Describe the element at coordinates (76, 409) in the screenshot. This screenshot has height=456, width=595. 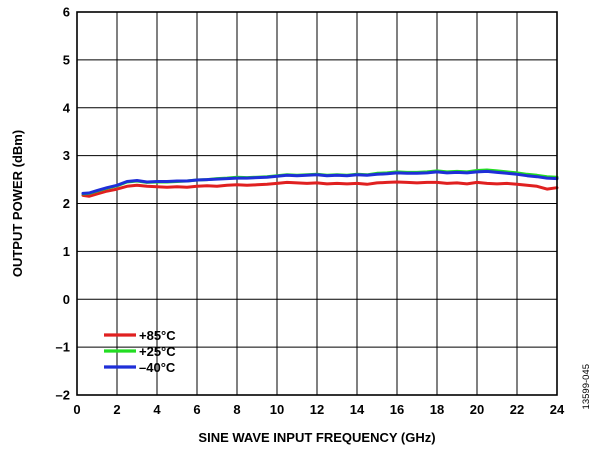
I see `x-tick-label: 0` at that location.